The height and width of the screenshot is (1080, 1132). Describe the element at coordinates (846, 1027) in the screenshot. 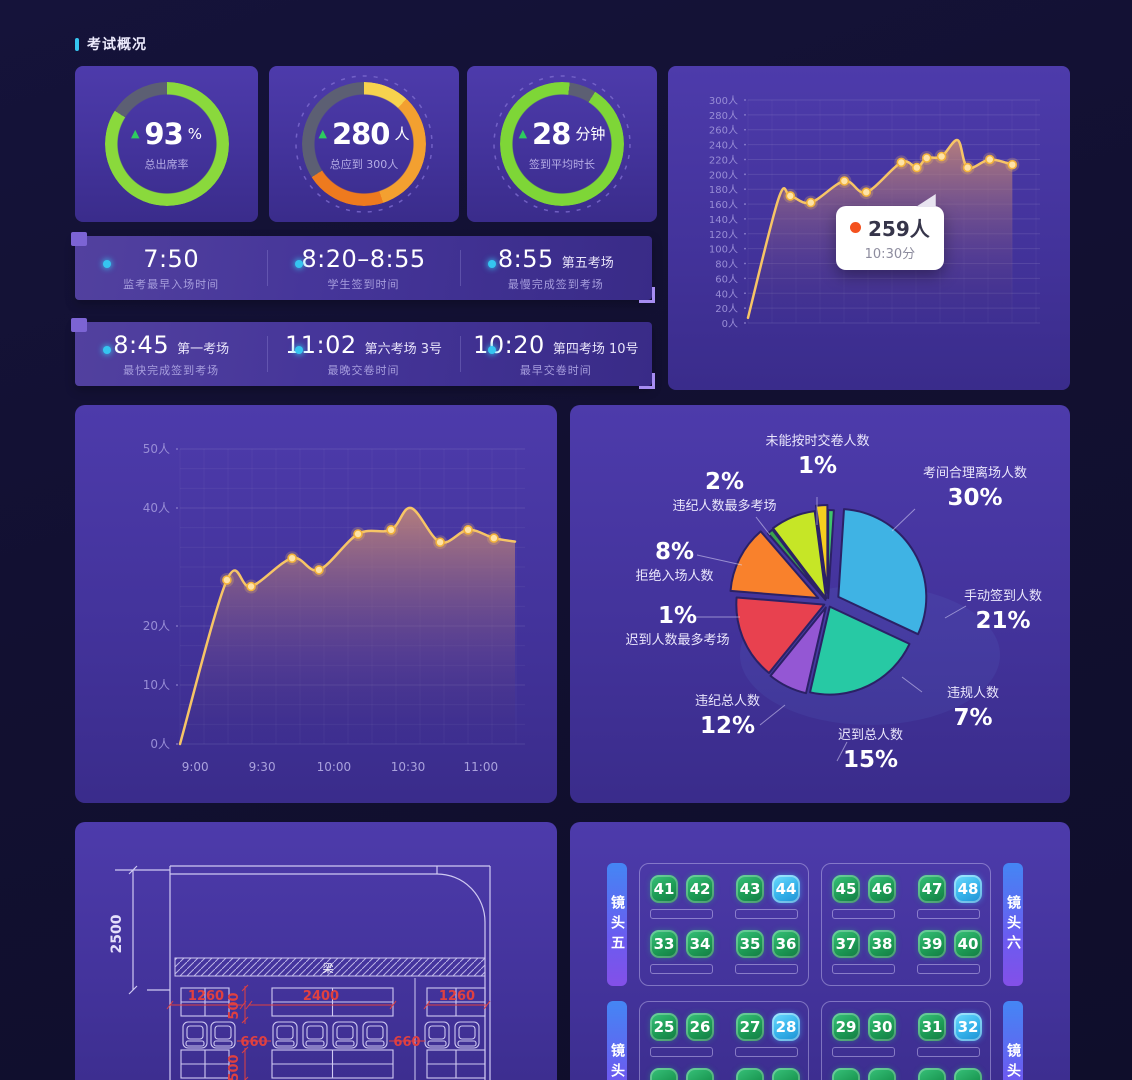

I see `seat-29: 29` at that location.